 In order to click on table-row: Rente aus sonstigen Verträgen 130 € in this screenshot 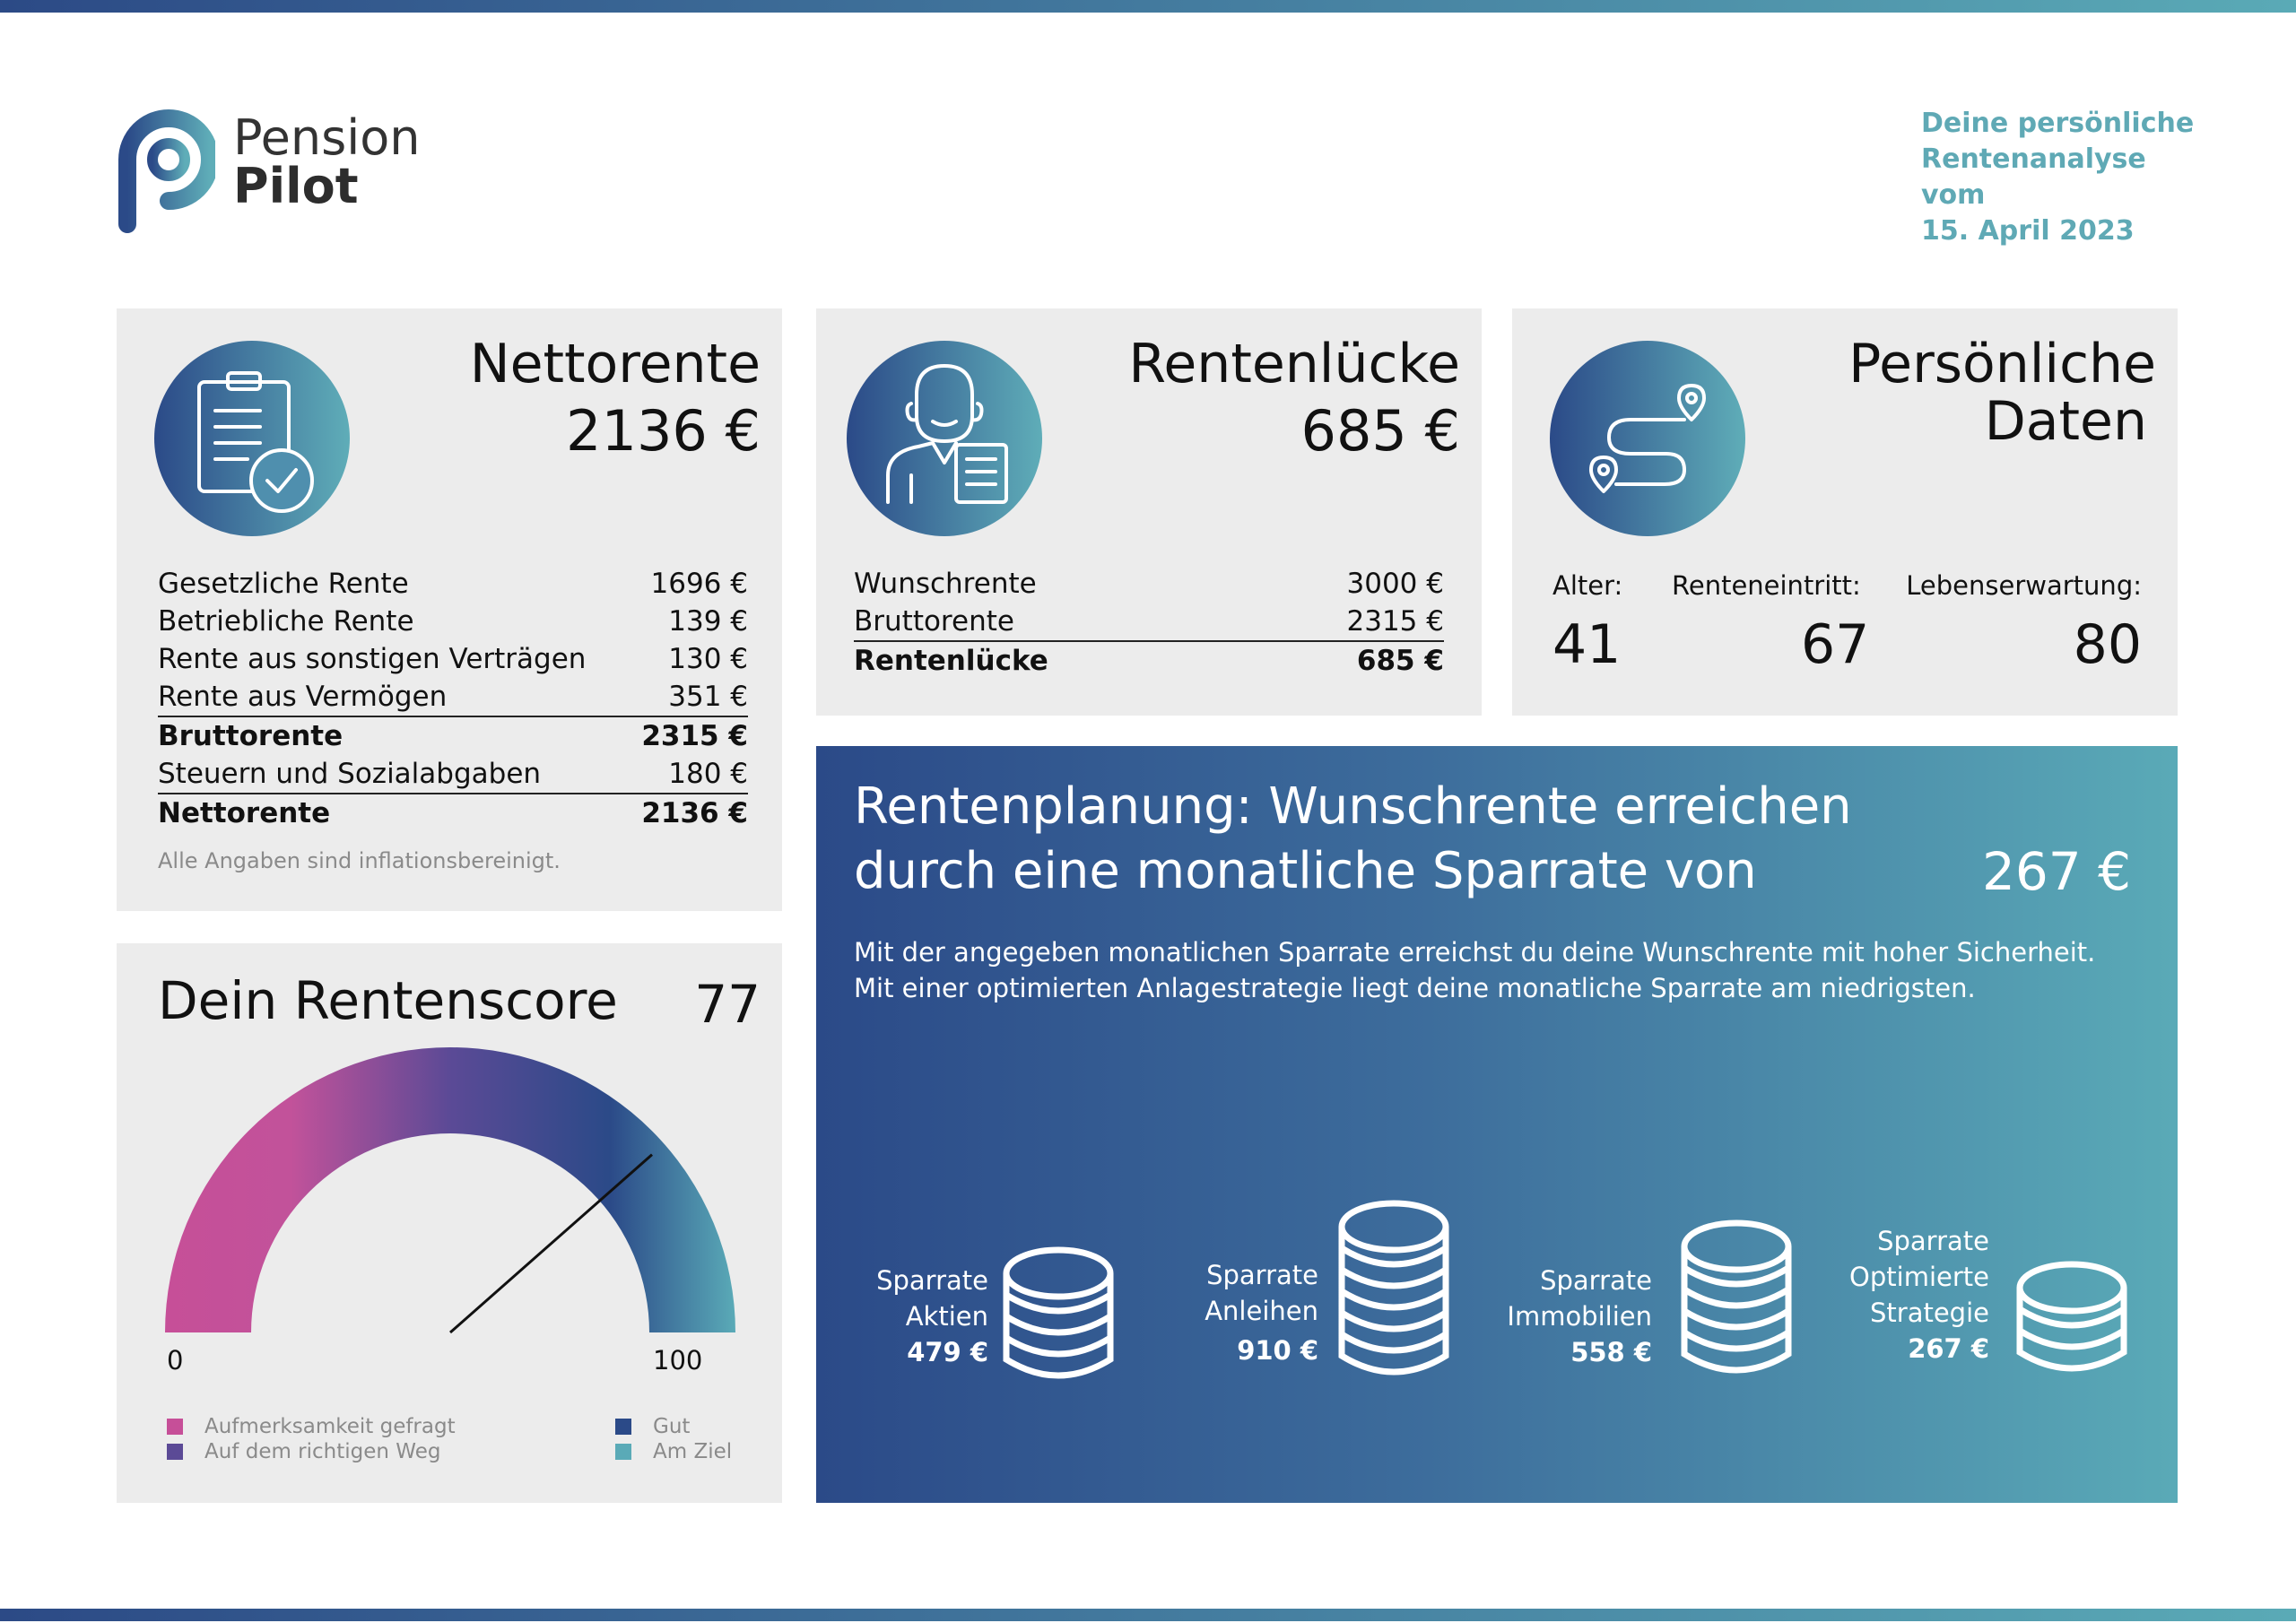, I will do `click(453, 659)`.